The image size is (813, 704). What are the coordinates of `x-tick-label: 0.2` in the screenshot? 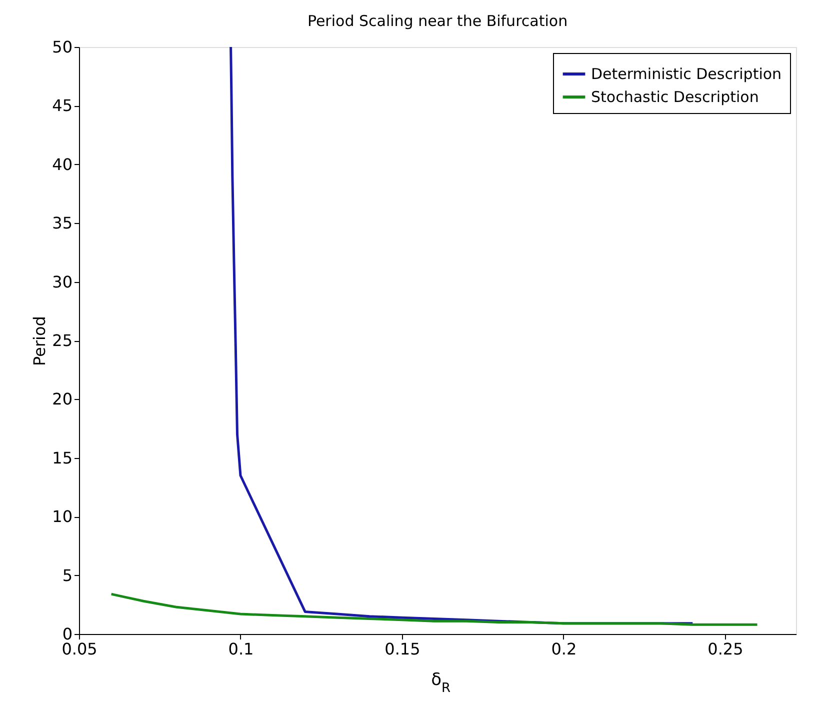 It's located at (564, 649).